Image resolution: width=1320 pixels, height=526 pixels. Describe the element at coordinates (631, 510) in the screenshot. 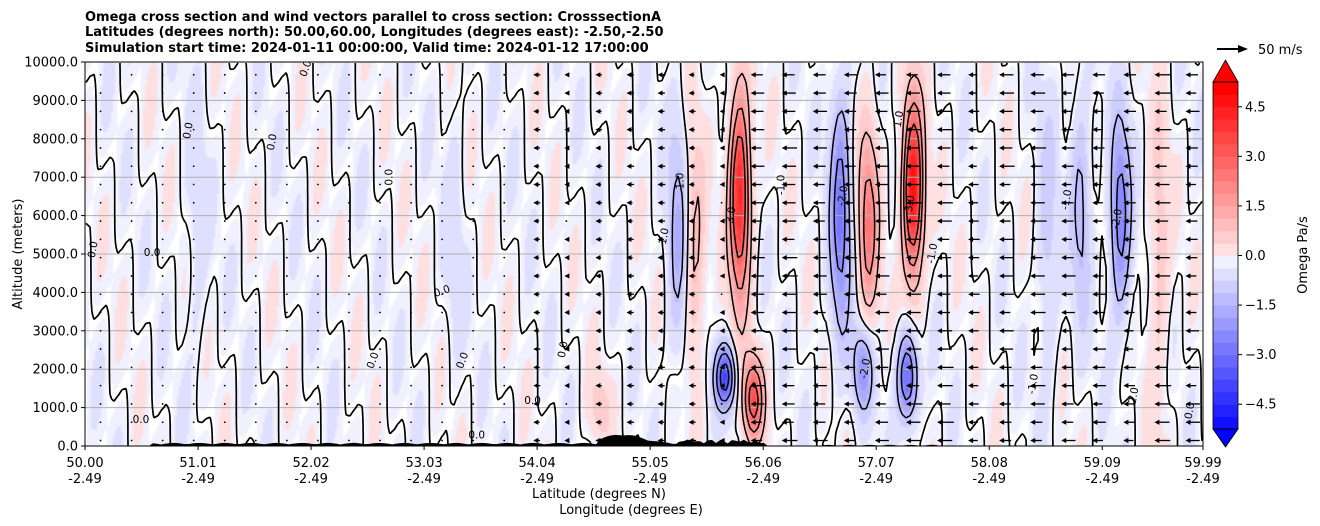

I see `x-axis-label-longitude: Longitude (degrees E)` at that location.